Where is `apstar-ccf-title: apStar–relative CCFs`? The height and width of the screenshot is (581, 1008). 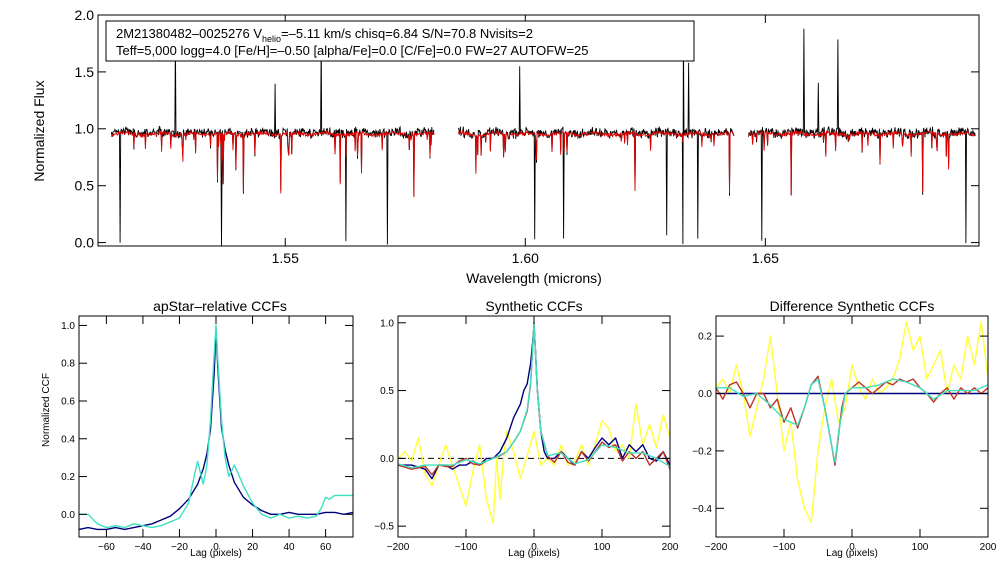
apstar-ccf-title: apStar–relative CCFs is located at coordinates (220, 306).